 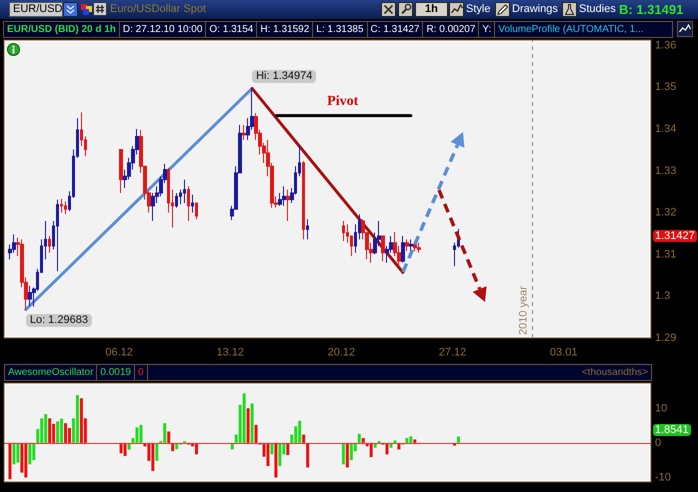 I want to click on text: O: 1.3154, so click(x=231, y=29).